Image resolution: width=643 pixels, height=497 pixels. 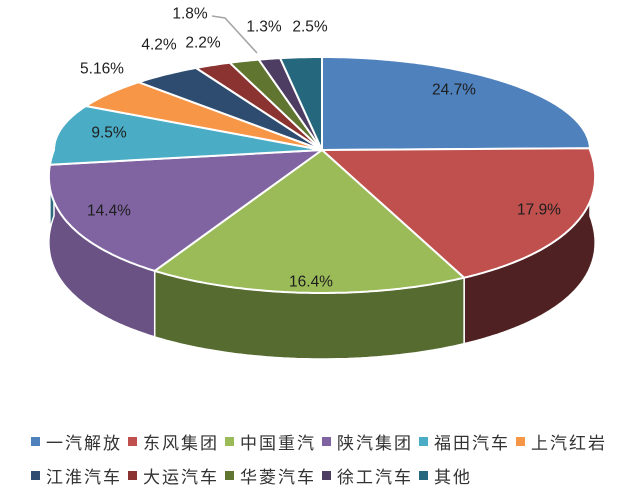 What do you see at coordinates (539, 209) in the screenshot?
I see `slice-percent-label-1: 17.9%` at bounding box center [539, 209].